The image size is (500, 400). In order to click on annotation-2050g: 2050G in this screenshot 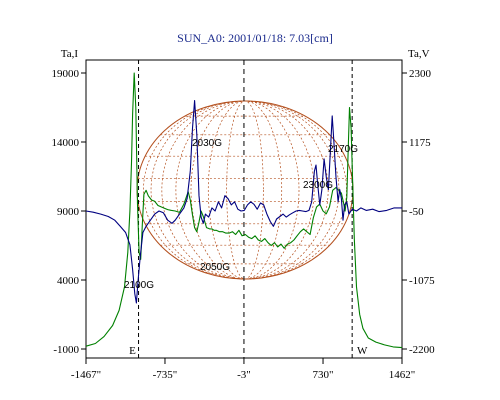, I will do `click(215, 267)`.